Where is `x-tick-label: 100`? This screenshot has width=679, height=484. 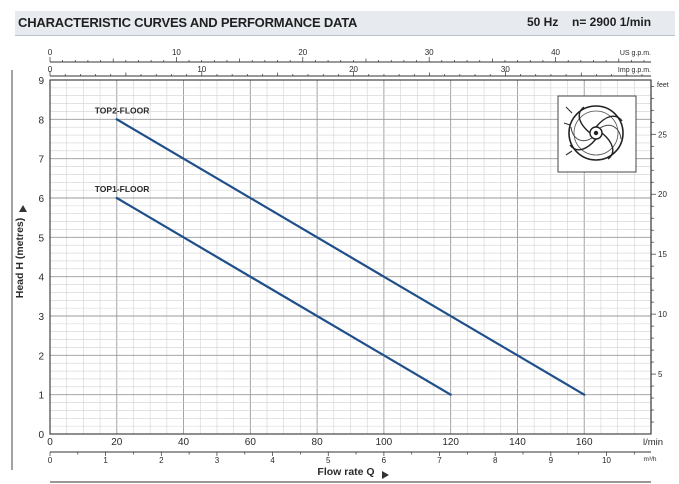 x-tick-label: 100 is located at coordinates (384, 442).